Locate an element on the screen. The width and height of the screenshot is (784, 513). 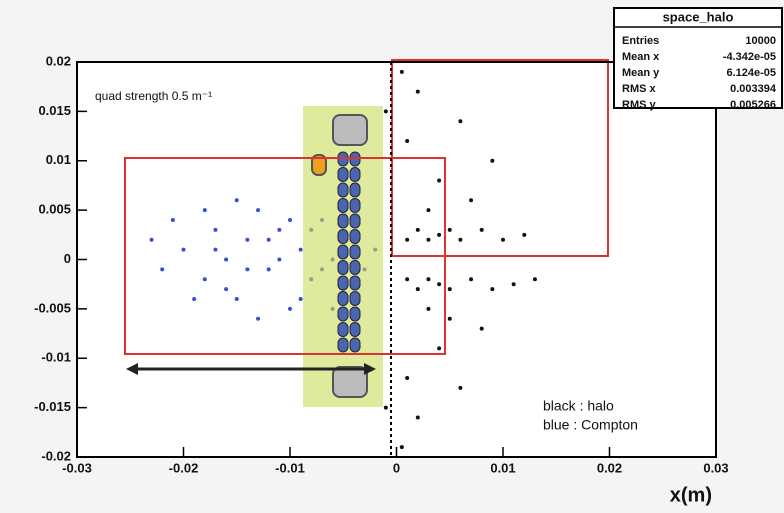
stats-value: 0.003394 is located at coordinates (753, 89).